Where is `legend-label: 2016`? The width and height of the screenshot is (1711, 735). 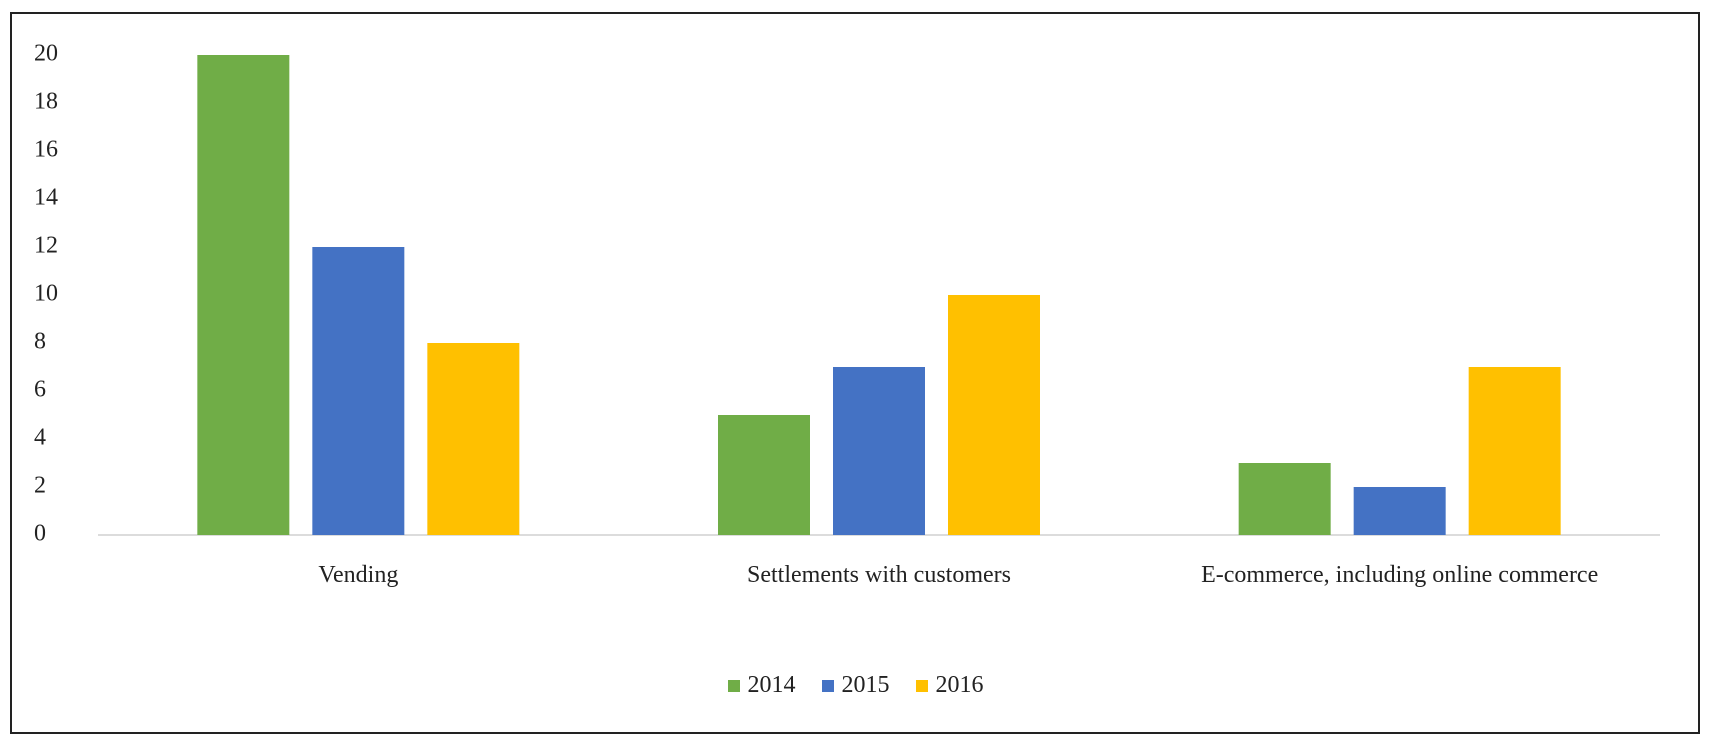 legend-label: 2016 is located at coordinates (959, 685).